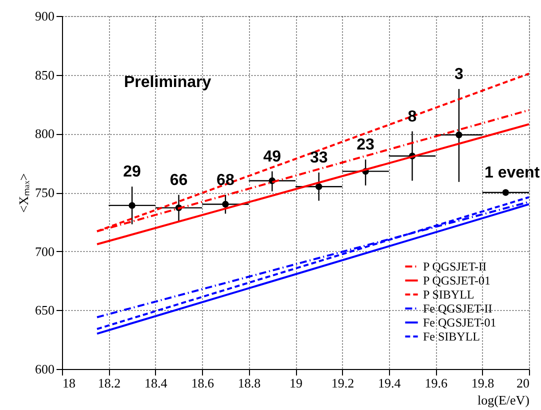 The width and height of the screenshot is (541, 410). I want to click on y-axis-title: <Xₘₐₓ>, so click(23, 193).